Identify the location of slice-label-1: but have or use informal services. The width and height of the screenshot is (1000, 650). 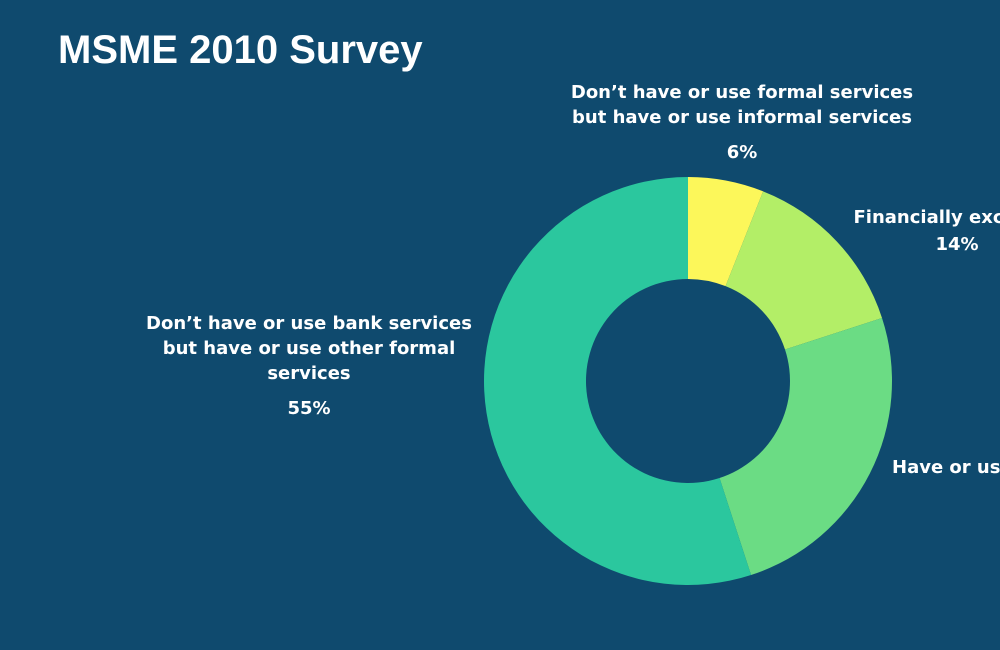
(742, 117).